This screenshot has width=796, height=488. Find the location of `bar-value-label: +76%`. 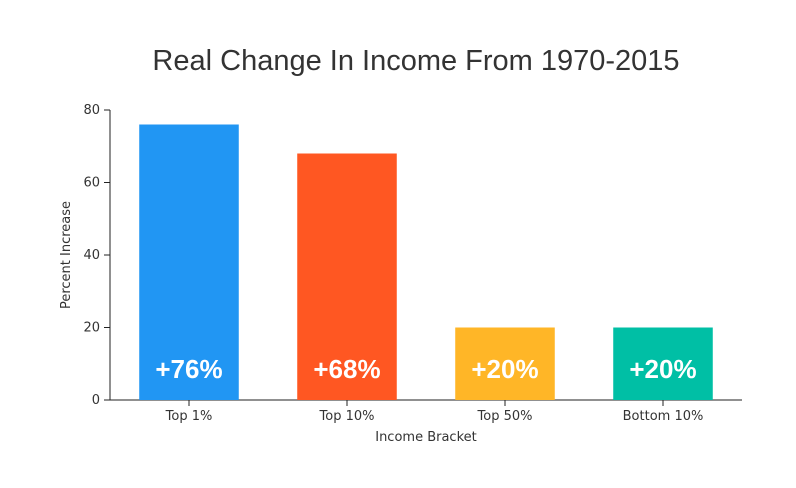

bar-value-label: +76% is located at coordinates (188, 369).